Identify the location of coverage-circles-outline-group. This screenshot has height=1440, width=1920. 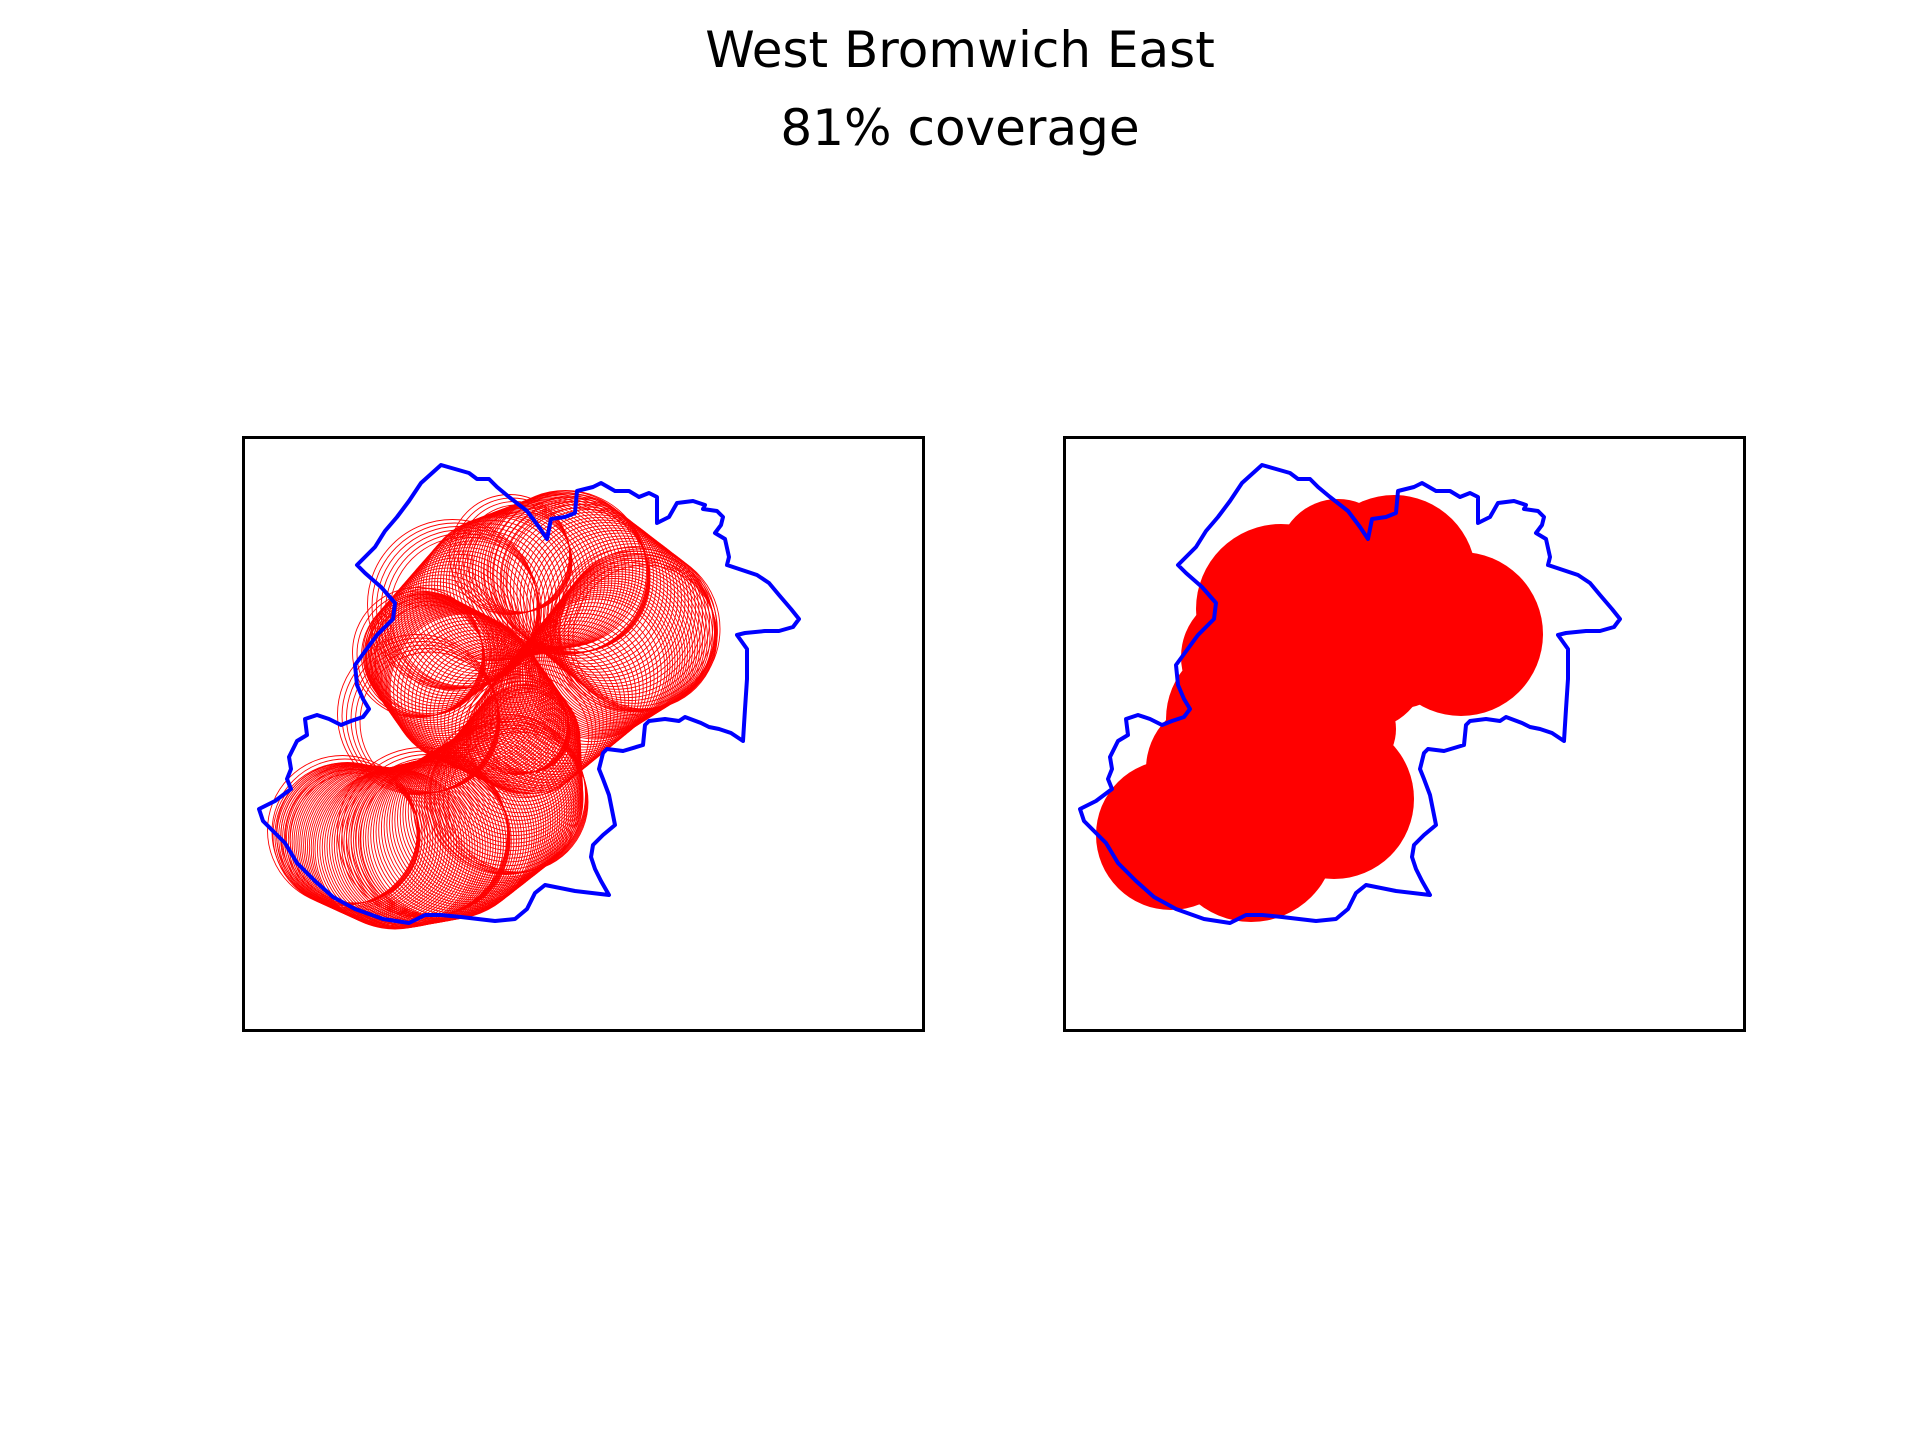
(494, 710).